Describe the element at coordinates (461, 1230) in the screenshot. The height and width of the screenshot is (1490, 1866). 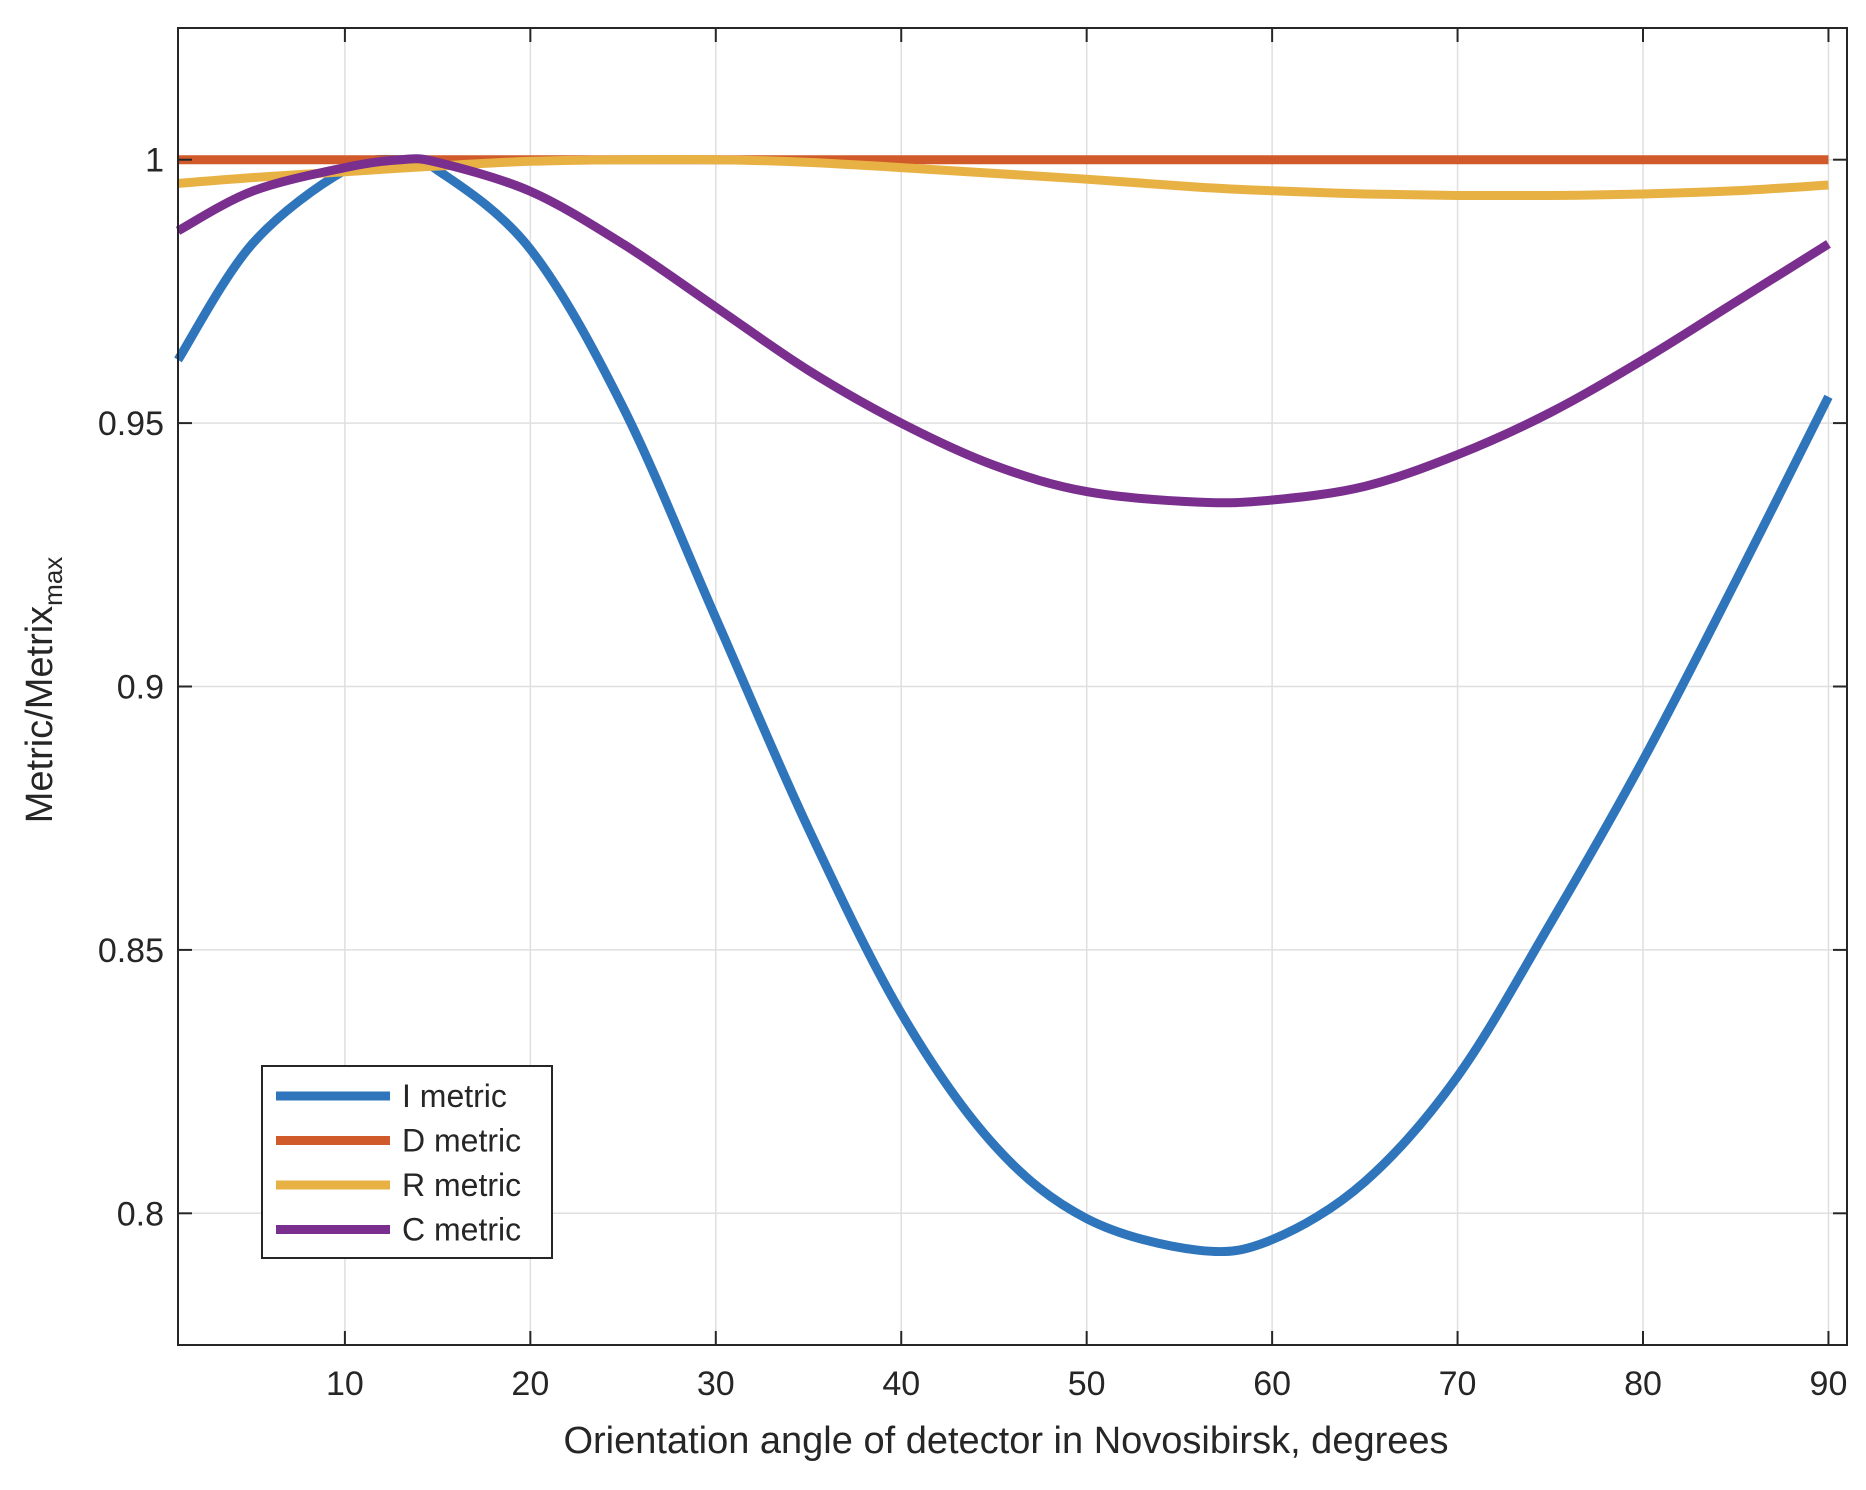
I see `legend-label-c-metric: C metric` at that location.